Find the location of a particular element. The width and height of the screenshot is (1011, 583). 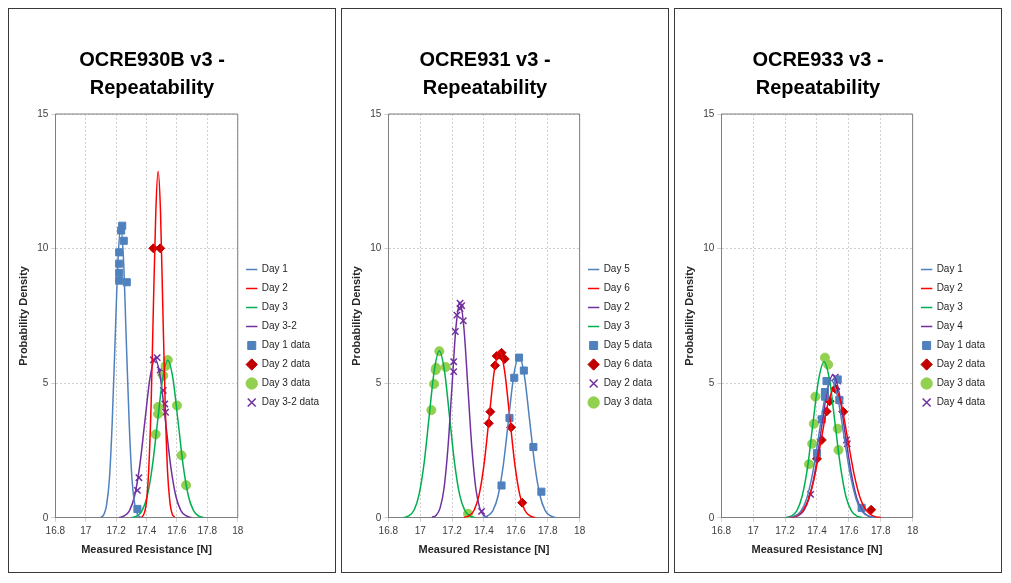

legend-label: Day 5 is located at coordinates (617, 269).